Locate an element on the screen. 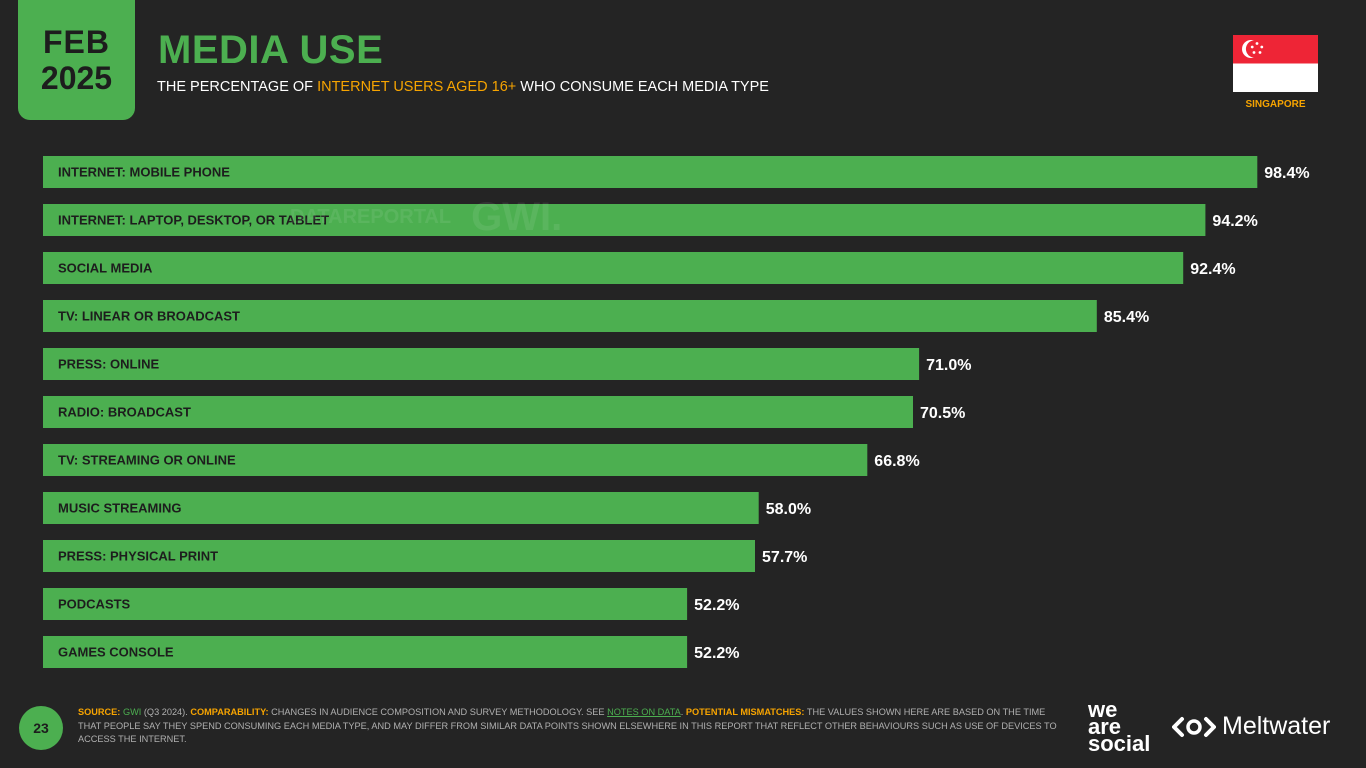 The image size is (1366, 768). bar-label-4: PRESS: ONLINE is located at coordinates (108, 364).